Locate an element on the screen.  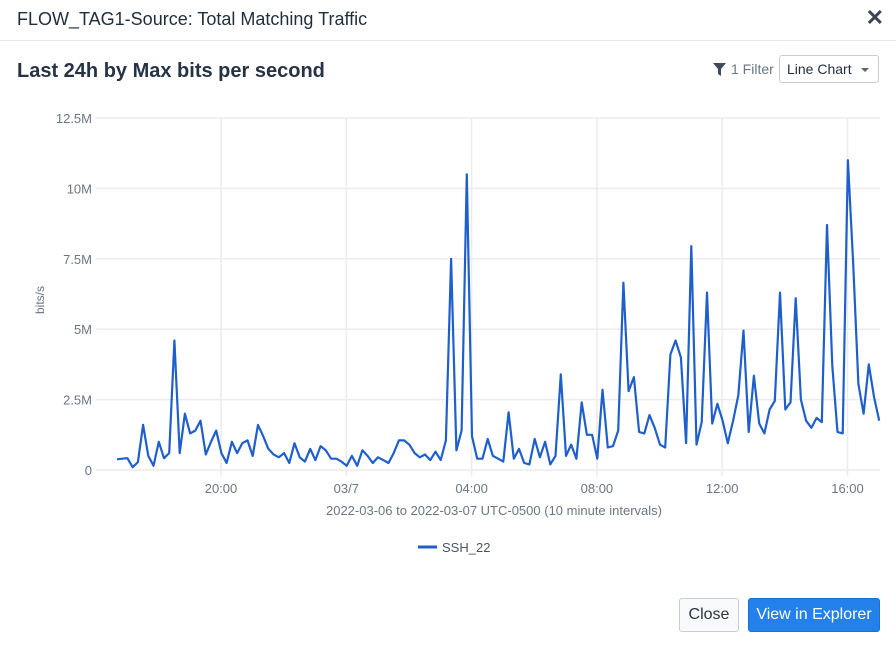
filter-button: 1 Filter is located at coordinates (743, 69).